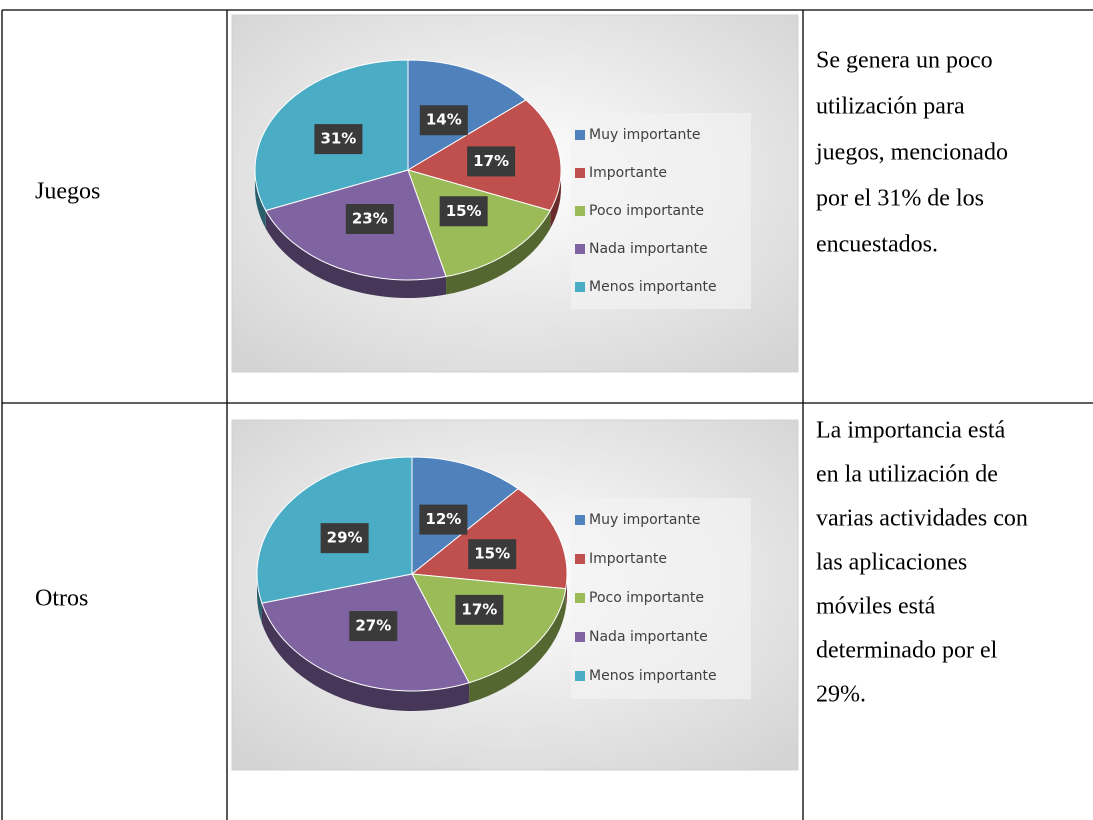  I want to click on row-text: varias actividades con, so click(922, 519).